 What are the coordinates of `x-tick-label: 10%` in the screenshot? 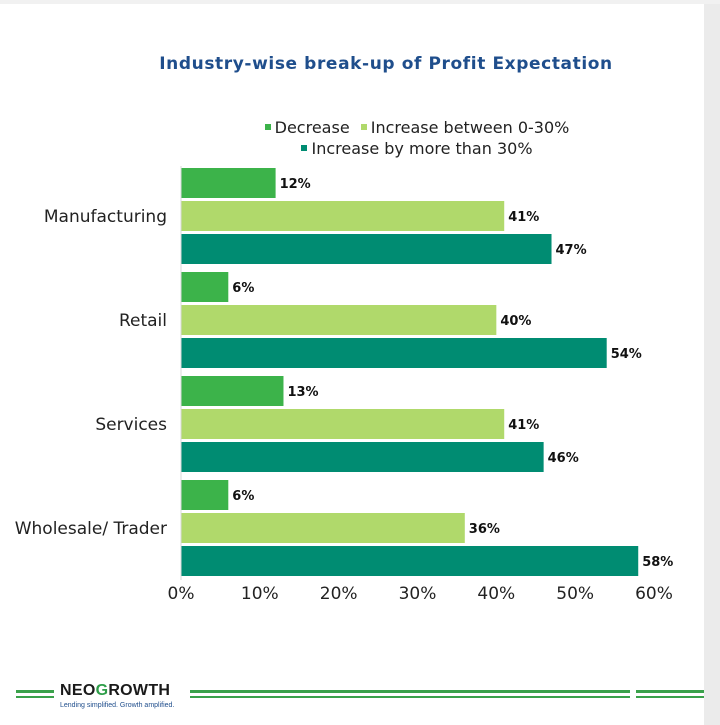 It's located at (260, 594).